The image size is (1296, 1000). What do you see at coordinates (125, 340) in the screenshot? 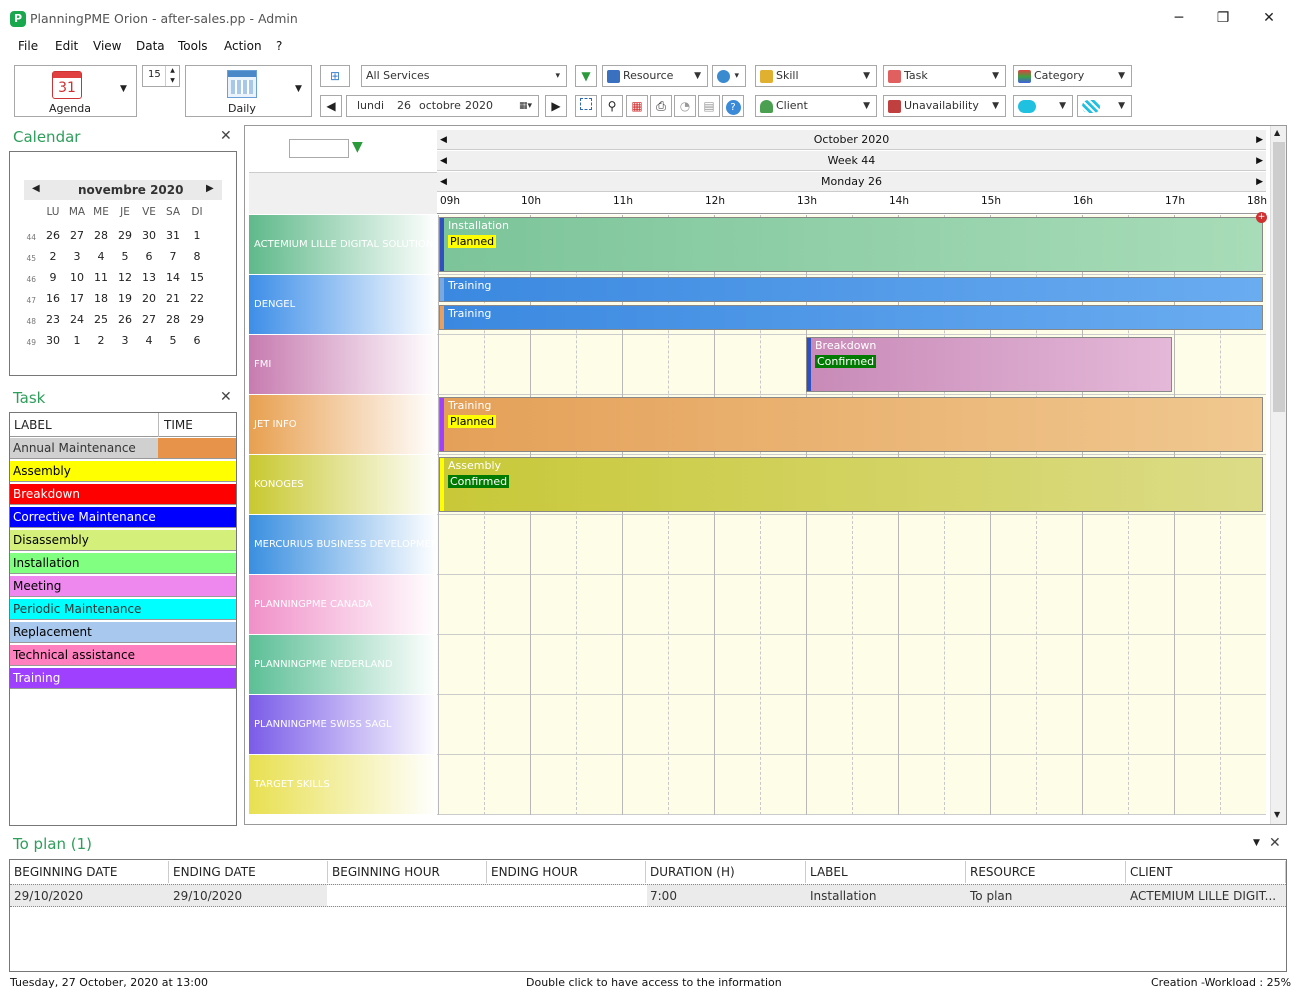
I see `mini-calendar-day: 3` at bounding box center [125, 340].